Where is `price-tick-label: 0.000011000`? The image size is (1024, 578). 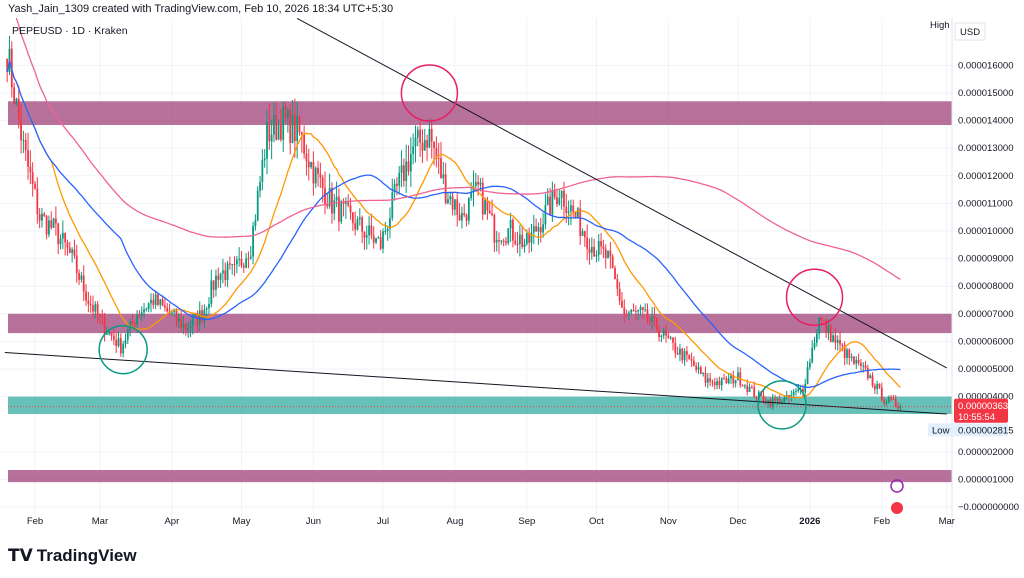 price-tick-label: 0.000011000 is located at coordinates (985, 203).